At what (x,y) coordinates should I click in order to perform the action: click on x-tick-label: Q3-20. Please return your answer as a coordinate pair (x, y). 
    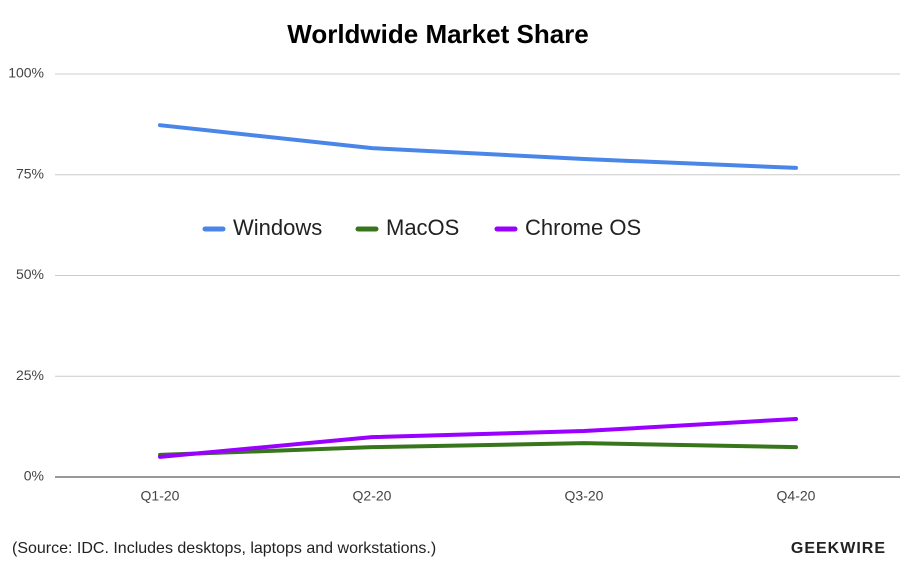
    Looking at the image, I should click on (584, 496).